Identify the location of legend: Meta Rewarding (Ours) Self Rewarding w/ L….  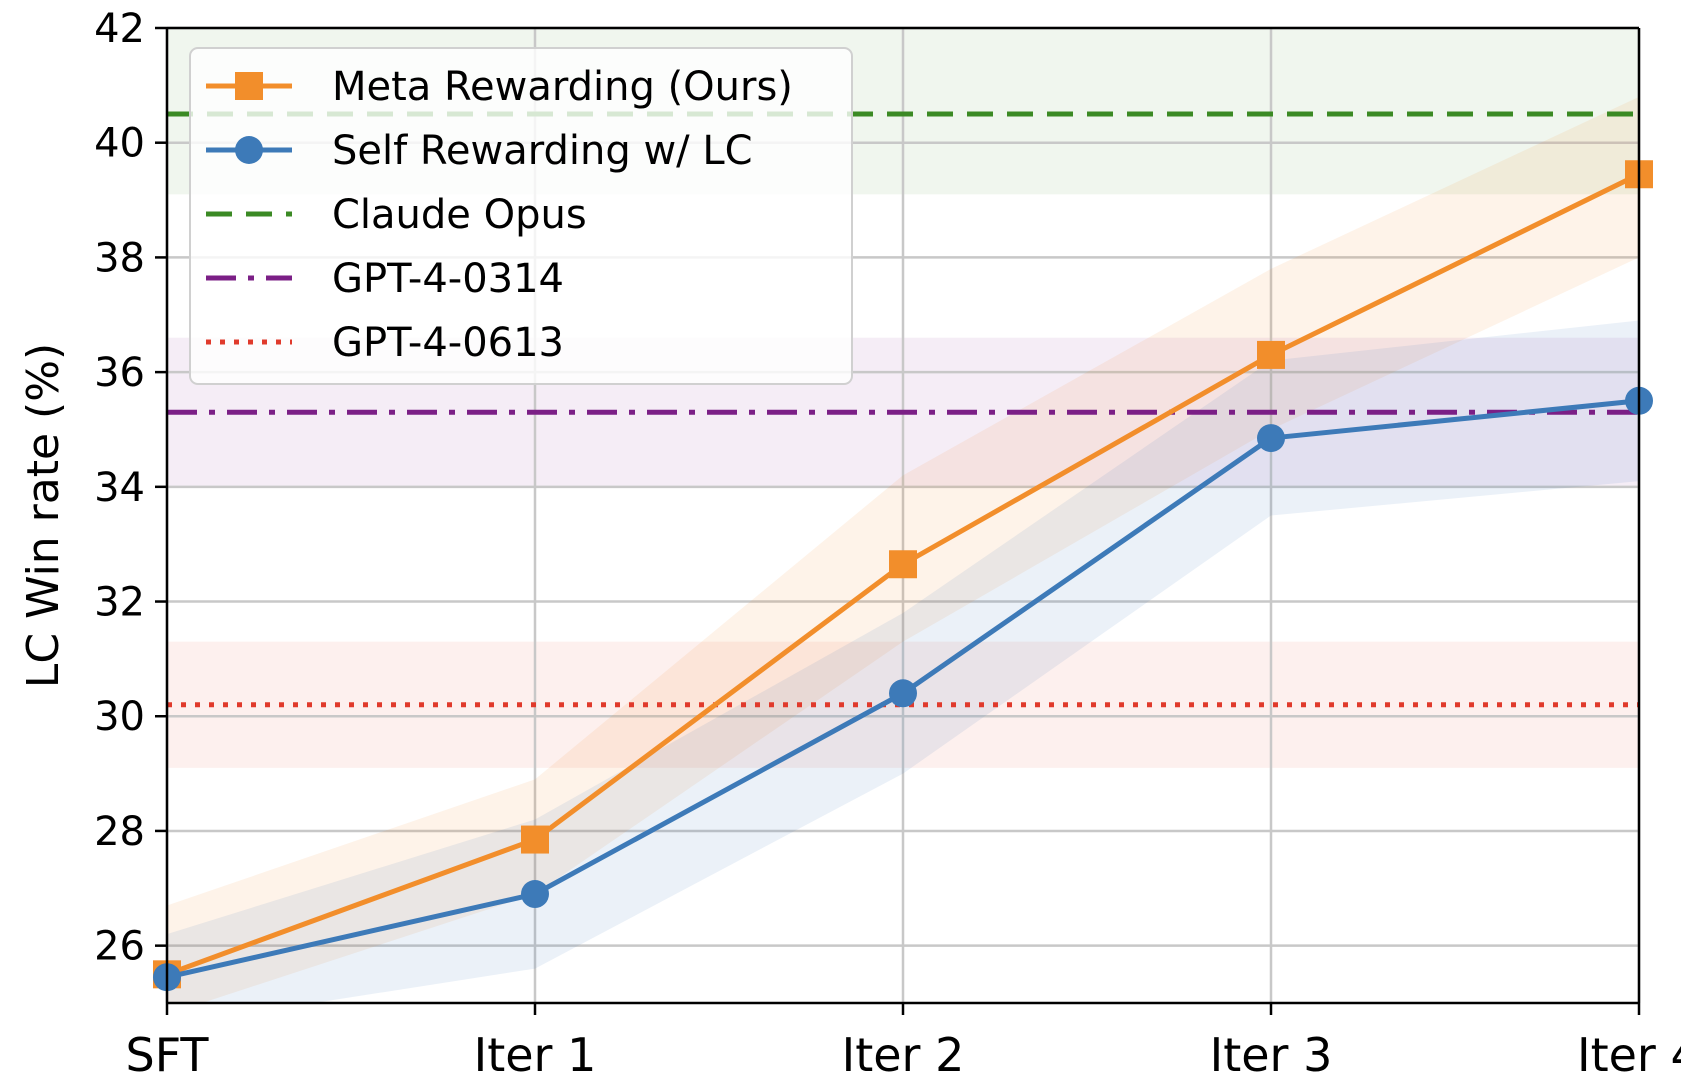
(521, 216).